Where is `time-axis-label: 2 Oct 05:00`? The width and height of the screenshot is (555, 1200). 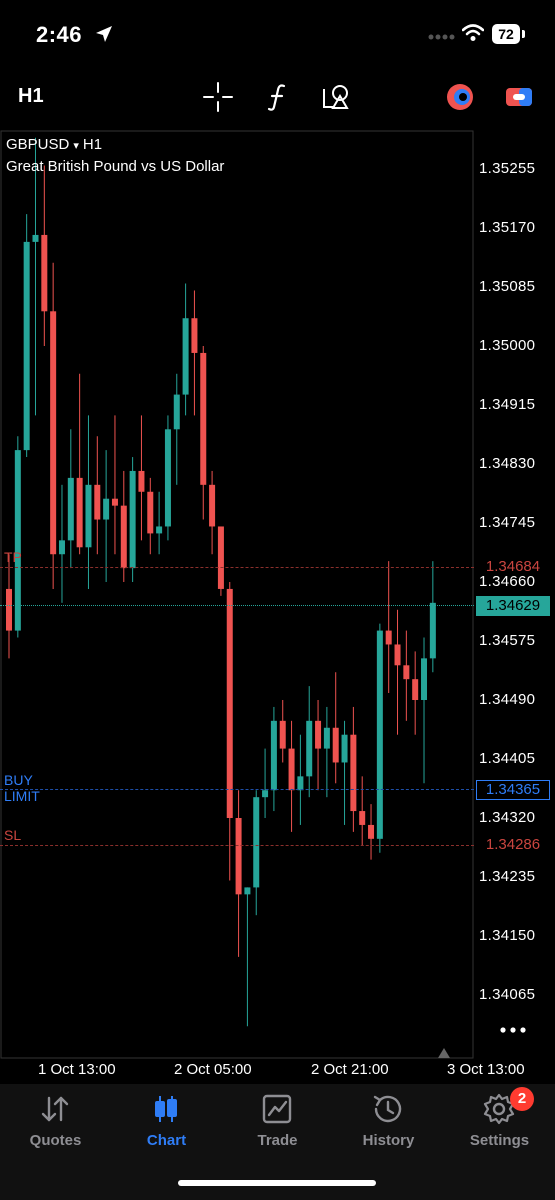 time-axis-label: 2 Oct 05:00 is located at coordinates (213, 1069).